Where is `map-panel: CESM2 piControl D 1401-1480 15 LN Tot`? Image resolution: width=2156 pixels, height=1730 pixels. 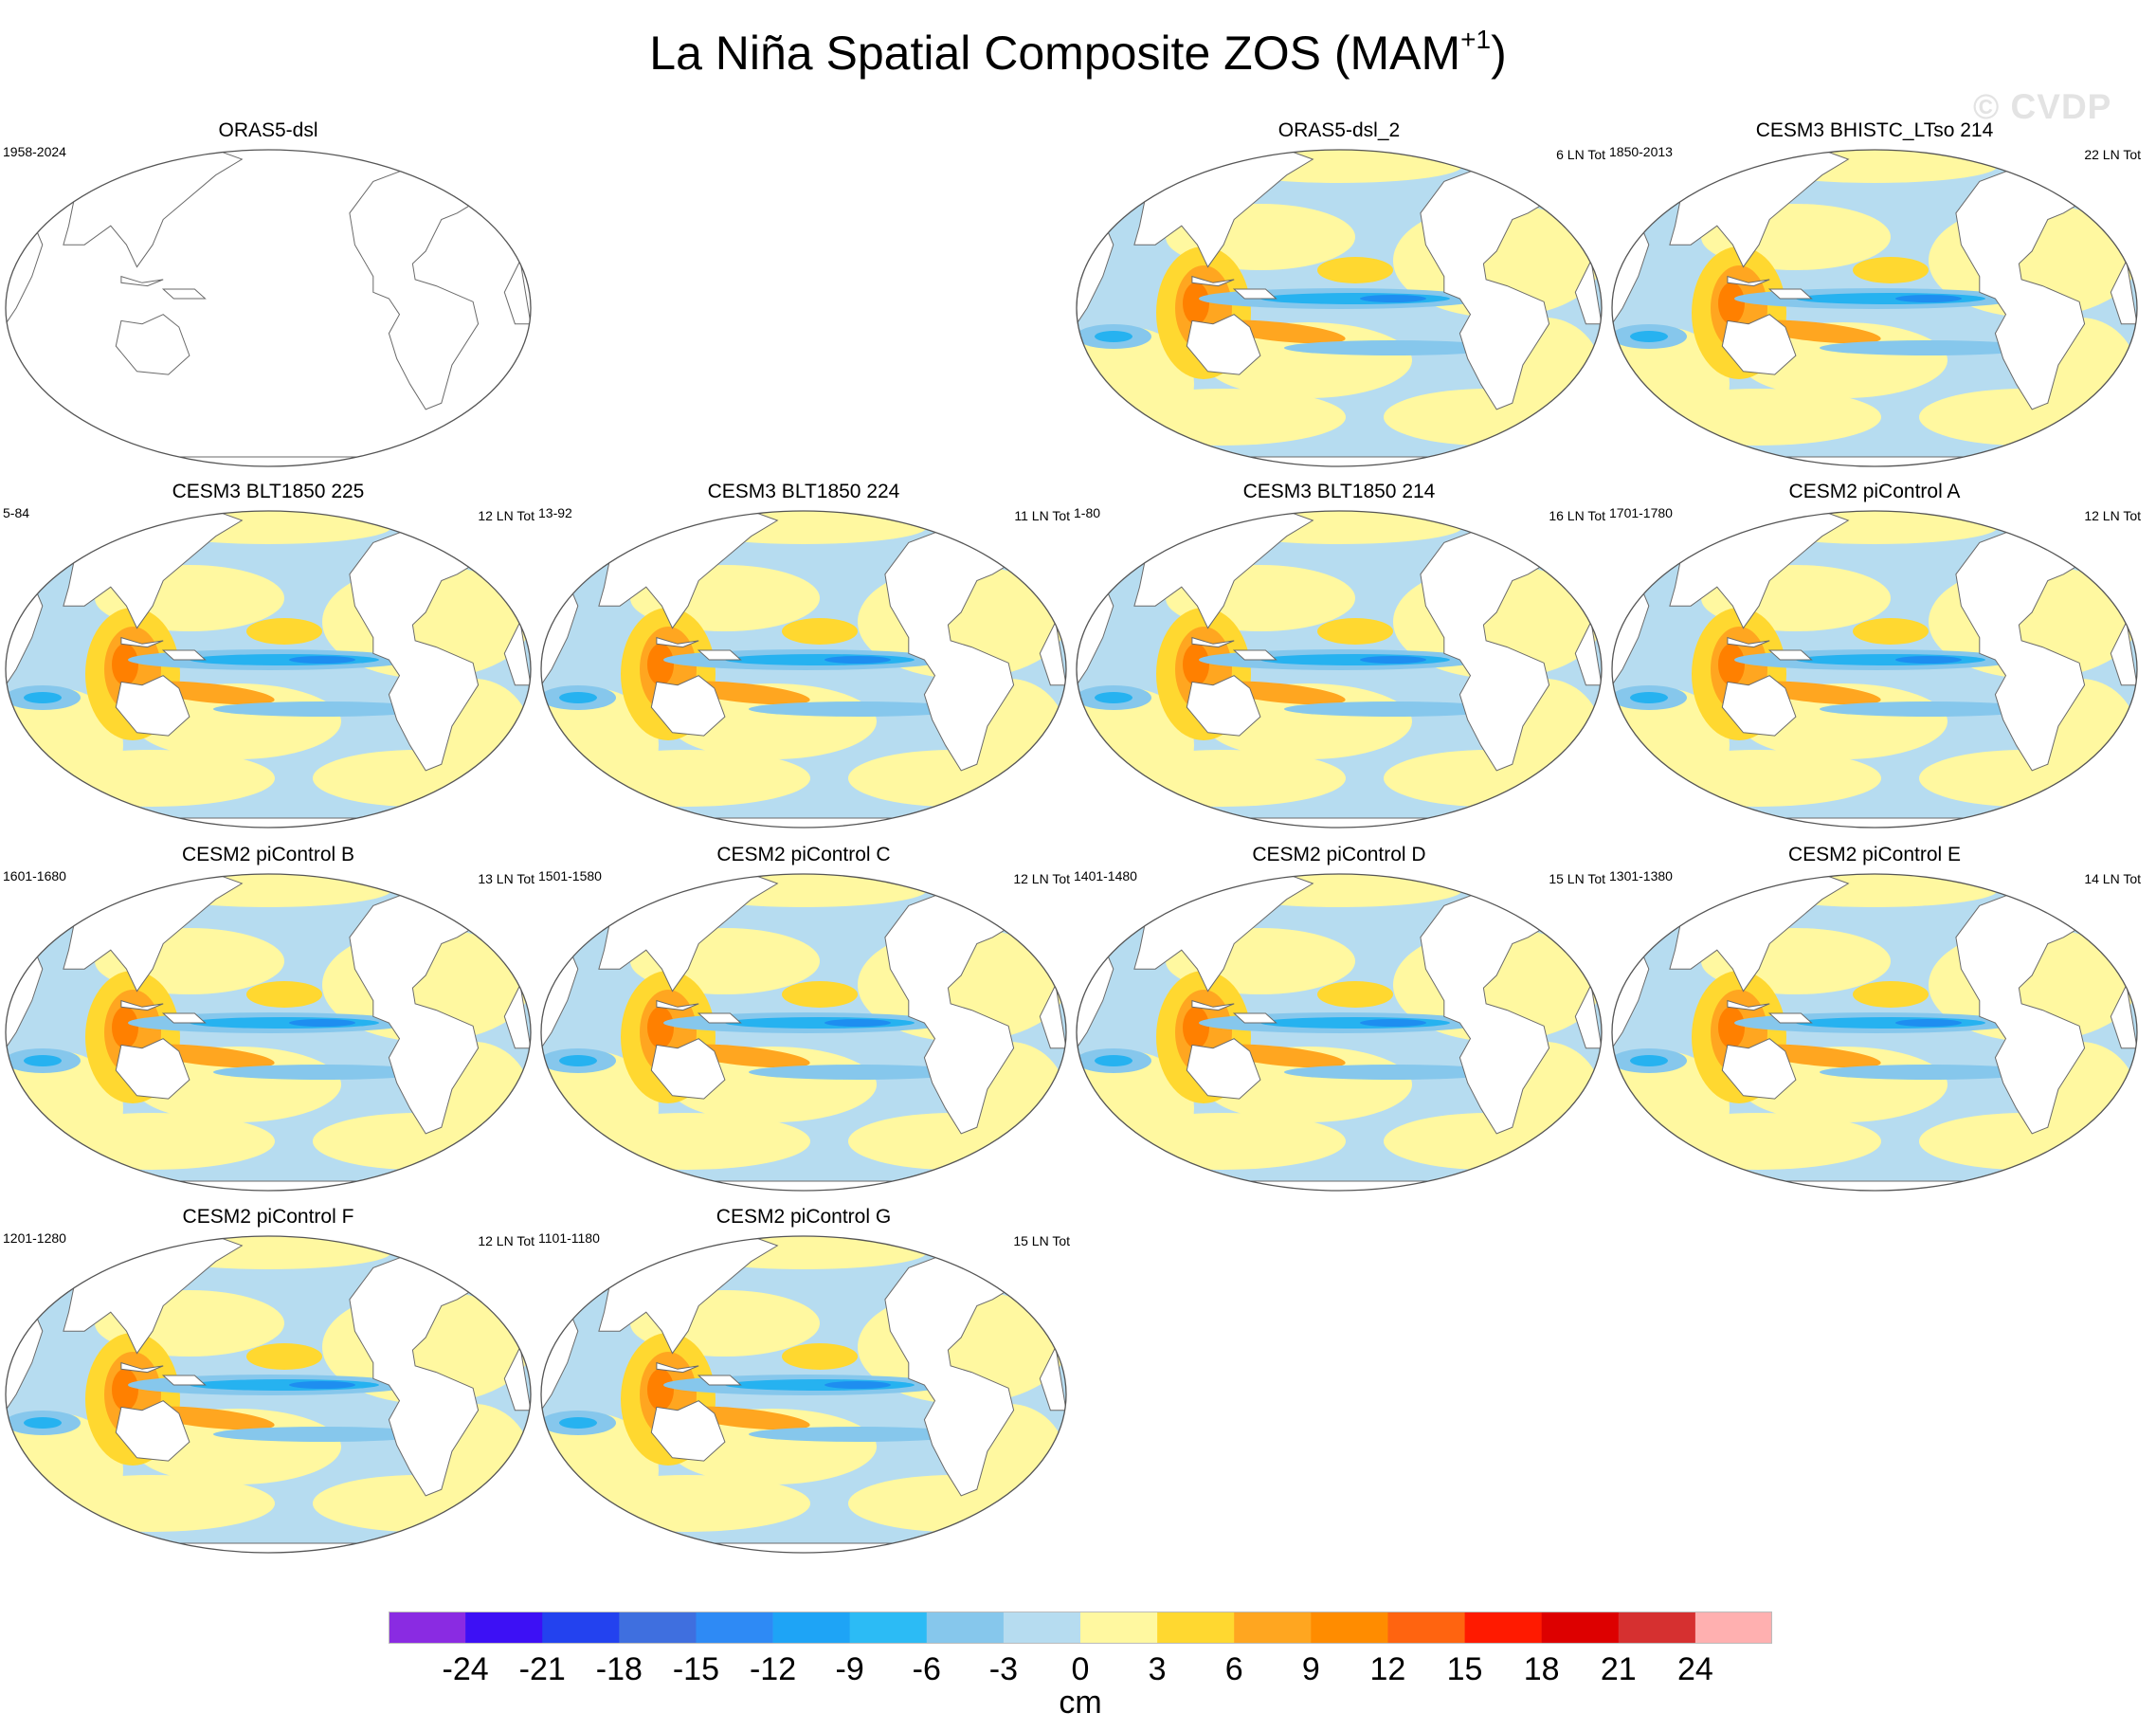 map-panel: CESM2 piControl D 1401-1480 15 LN Tot is located at coordinates (1339, 1018).